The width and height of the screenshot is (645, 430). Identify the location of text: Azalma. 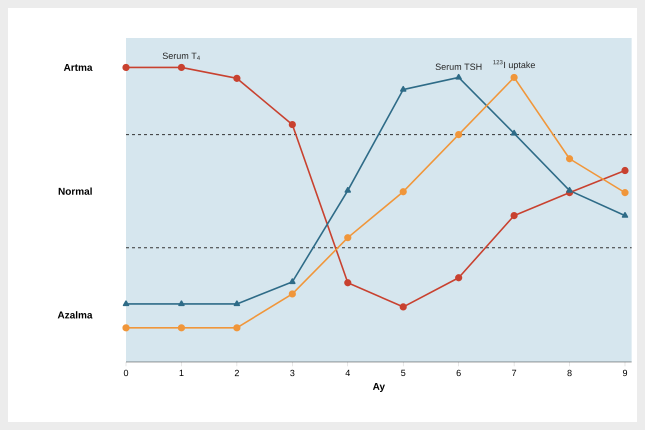
(75, 315).